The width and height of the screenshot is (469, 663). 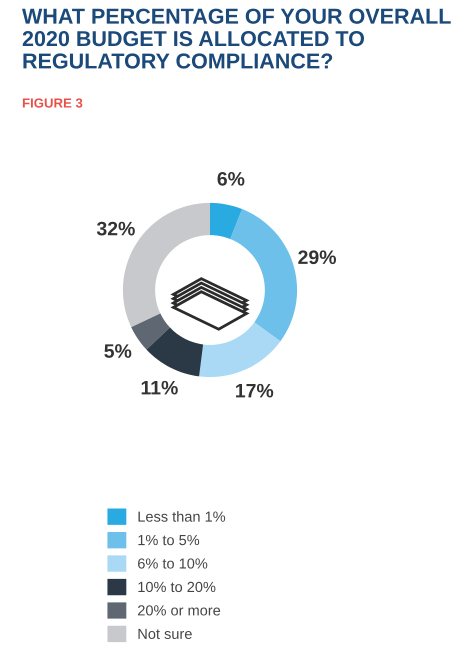 I want to click on data-label: 17%, so click(x=255, y=391).